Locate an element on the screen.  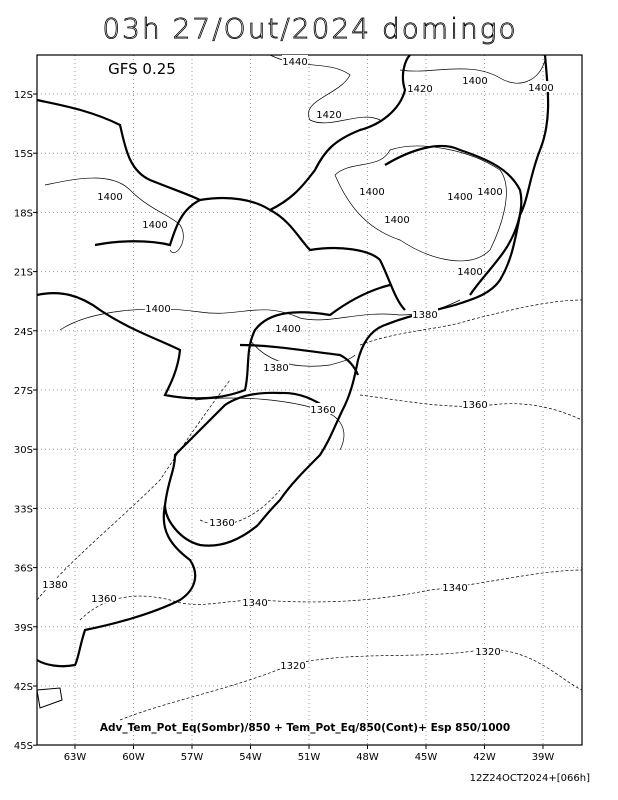
lat-label: 18S is located at coordinates (23, 213).